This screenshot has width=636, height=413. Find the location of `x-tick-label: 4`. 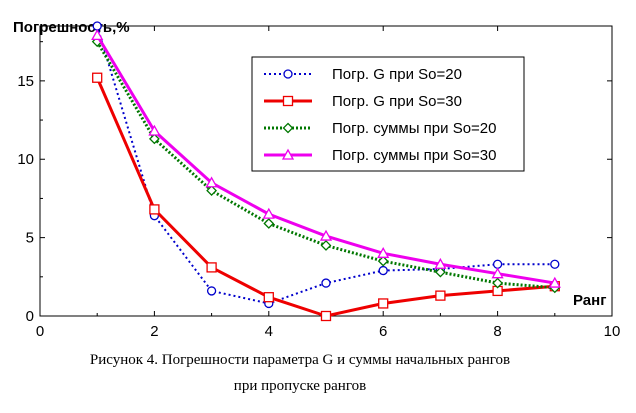

x-tick-label: 4 is located at coordinates (269, 331).